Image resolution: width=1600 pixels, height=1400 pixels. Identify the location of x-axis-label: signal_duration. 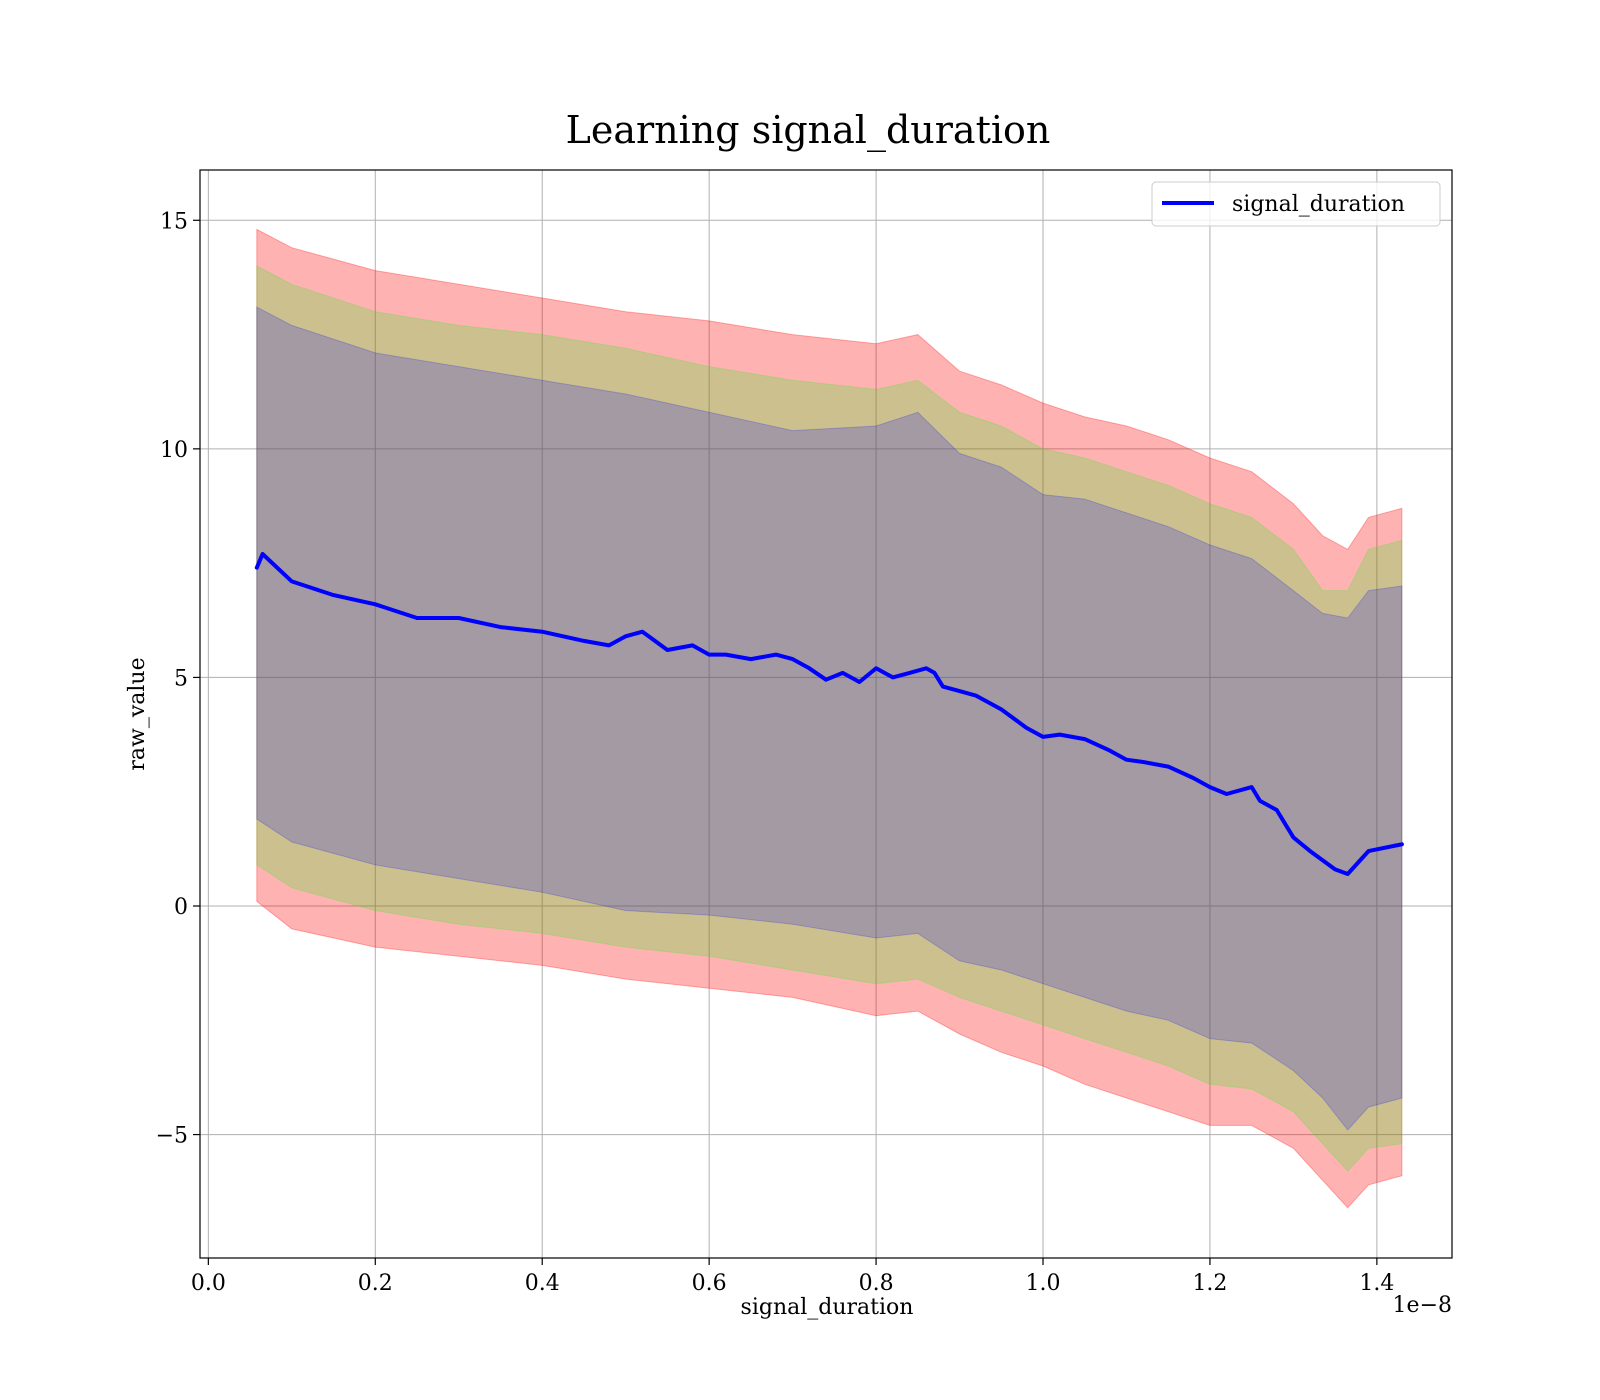
(827, 1307).